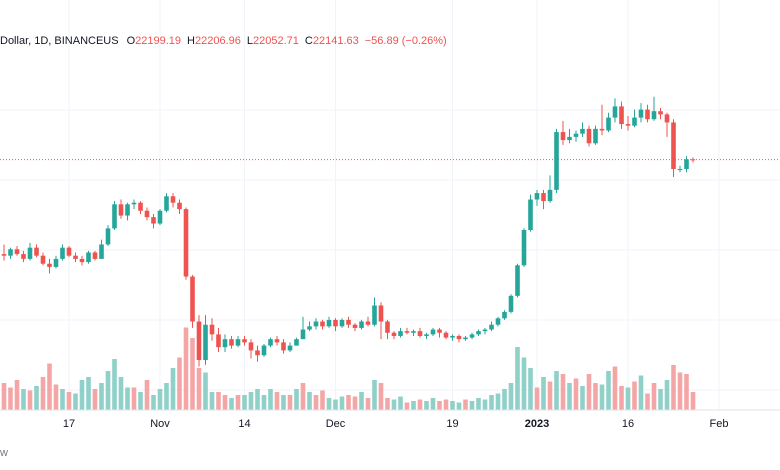 The height and width of the screenshot is (470, 780). Describe the element at coordinates (244, 424) in the screenshot. I see `x-tick-label: 14` at that location.